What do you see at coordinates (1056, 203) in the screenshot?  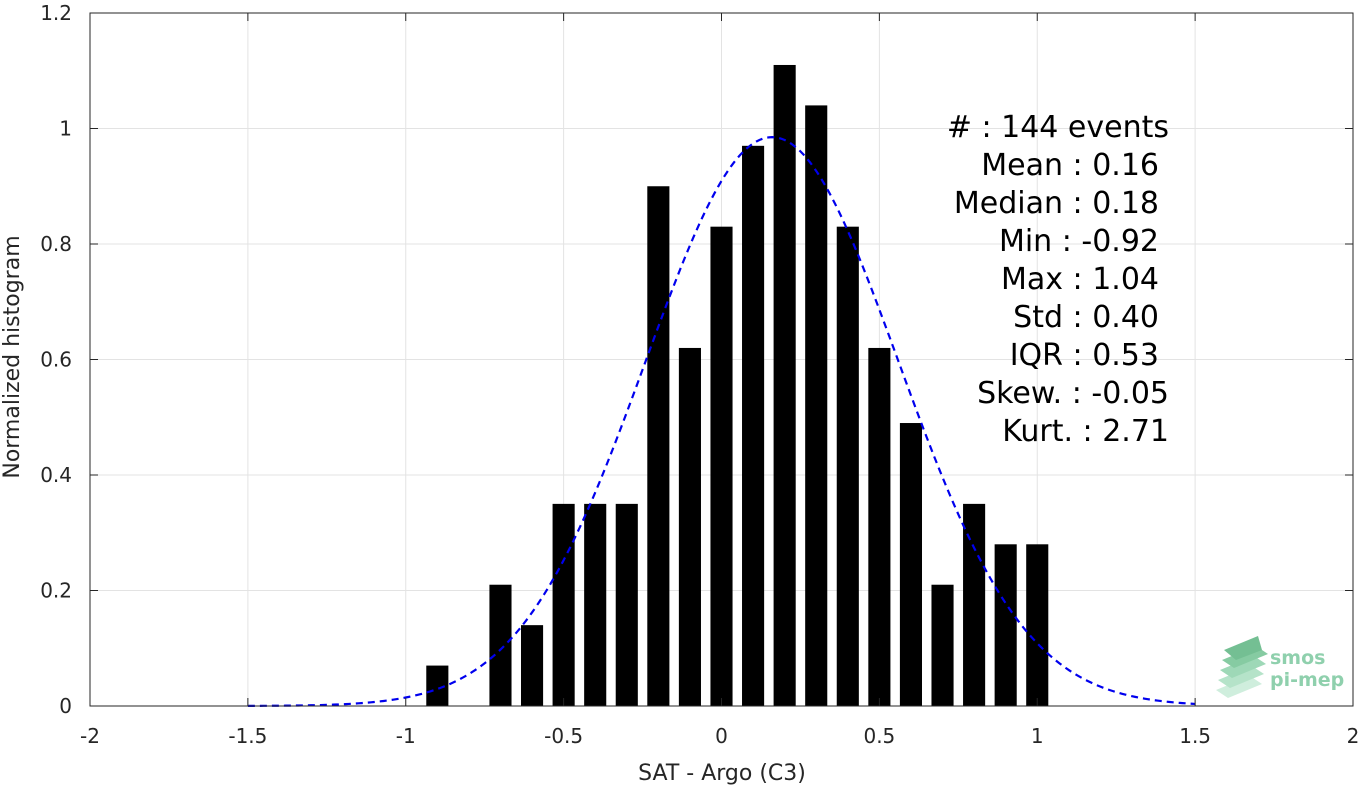 I see `stats-line: Median : 0.18` at bounding box center [1056, 203].